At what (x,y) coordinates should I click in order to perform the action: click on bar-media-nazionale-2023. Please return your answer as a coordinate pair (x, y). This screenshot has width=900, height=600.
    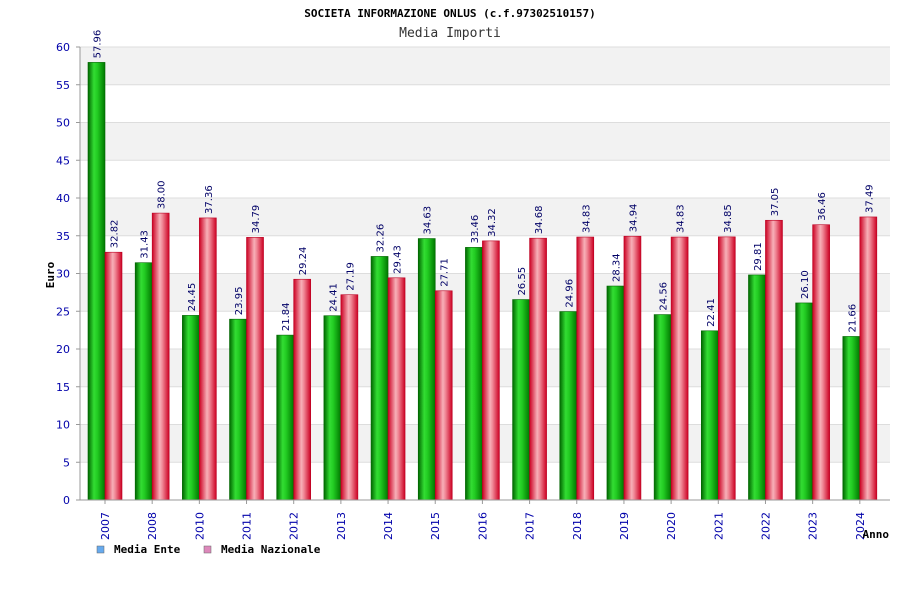
    Looking at the image, I should click on (821, 362).